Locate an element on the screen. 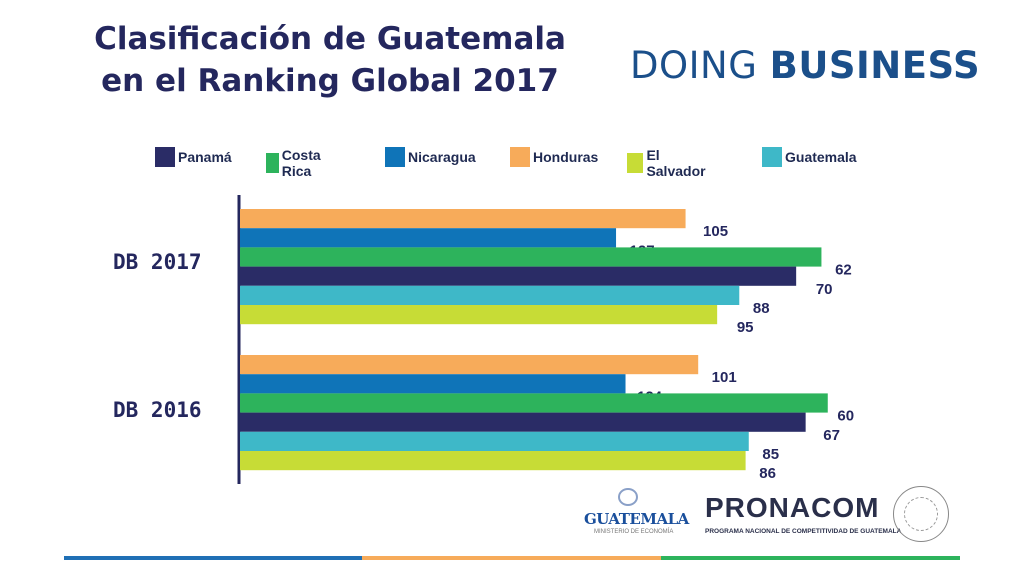  footer-bar-green is located at coordinates (810, 558).